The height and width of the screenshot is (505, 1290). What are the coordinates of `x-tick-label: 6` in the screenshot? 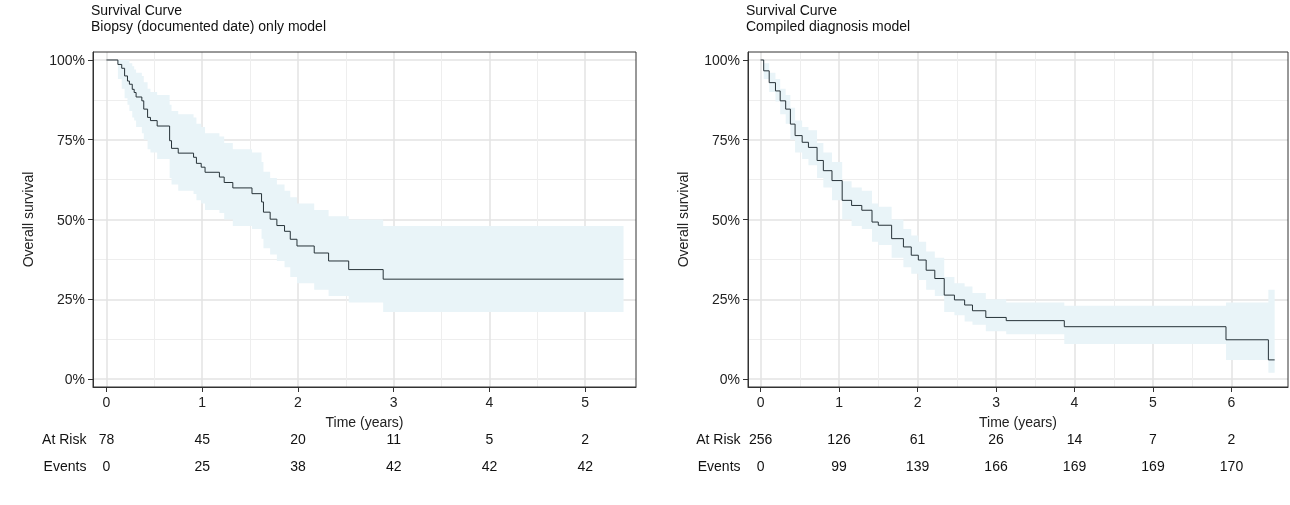 It's located at (1231, 402).